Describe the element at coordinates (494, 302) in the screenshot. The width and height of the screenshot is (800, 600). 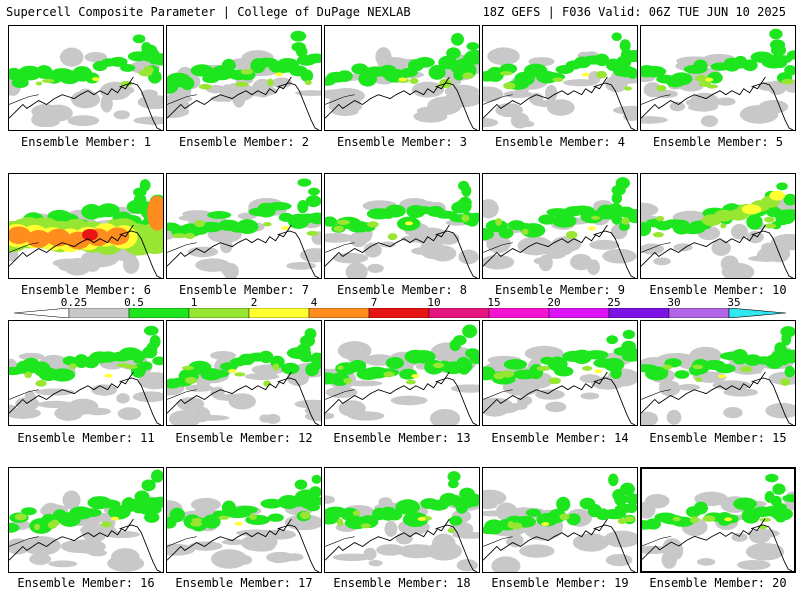
I see `colorbar-tick-label: 15` at that location.